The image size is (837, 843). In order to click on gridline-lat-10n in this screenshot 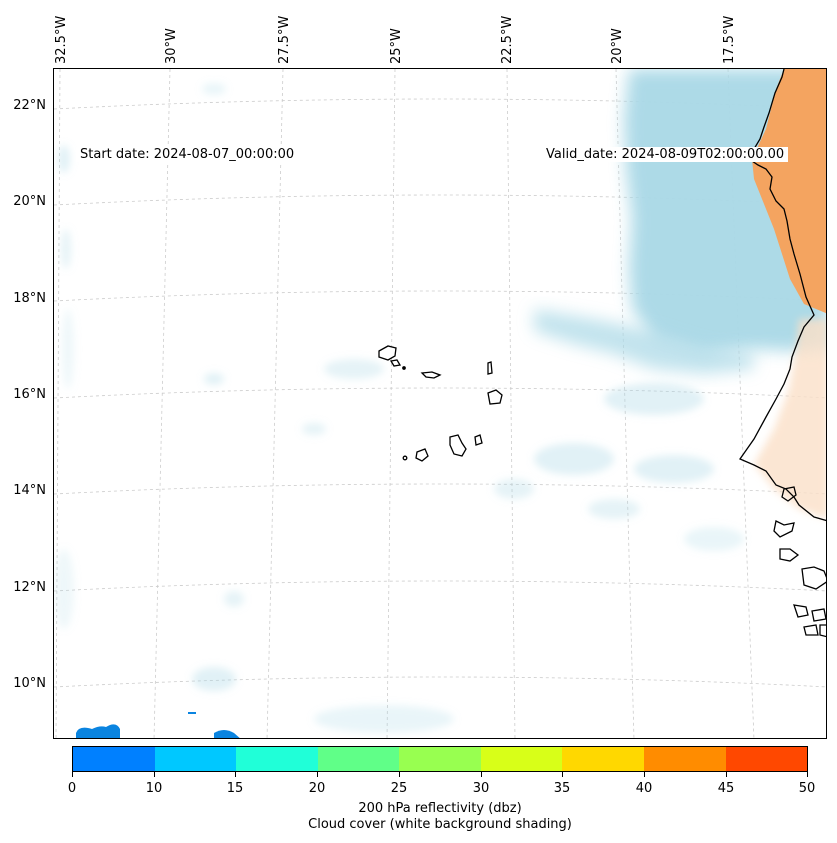, I will do `click(440, 682)`.